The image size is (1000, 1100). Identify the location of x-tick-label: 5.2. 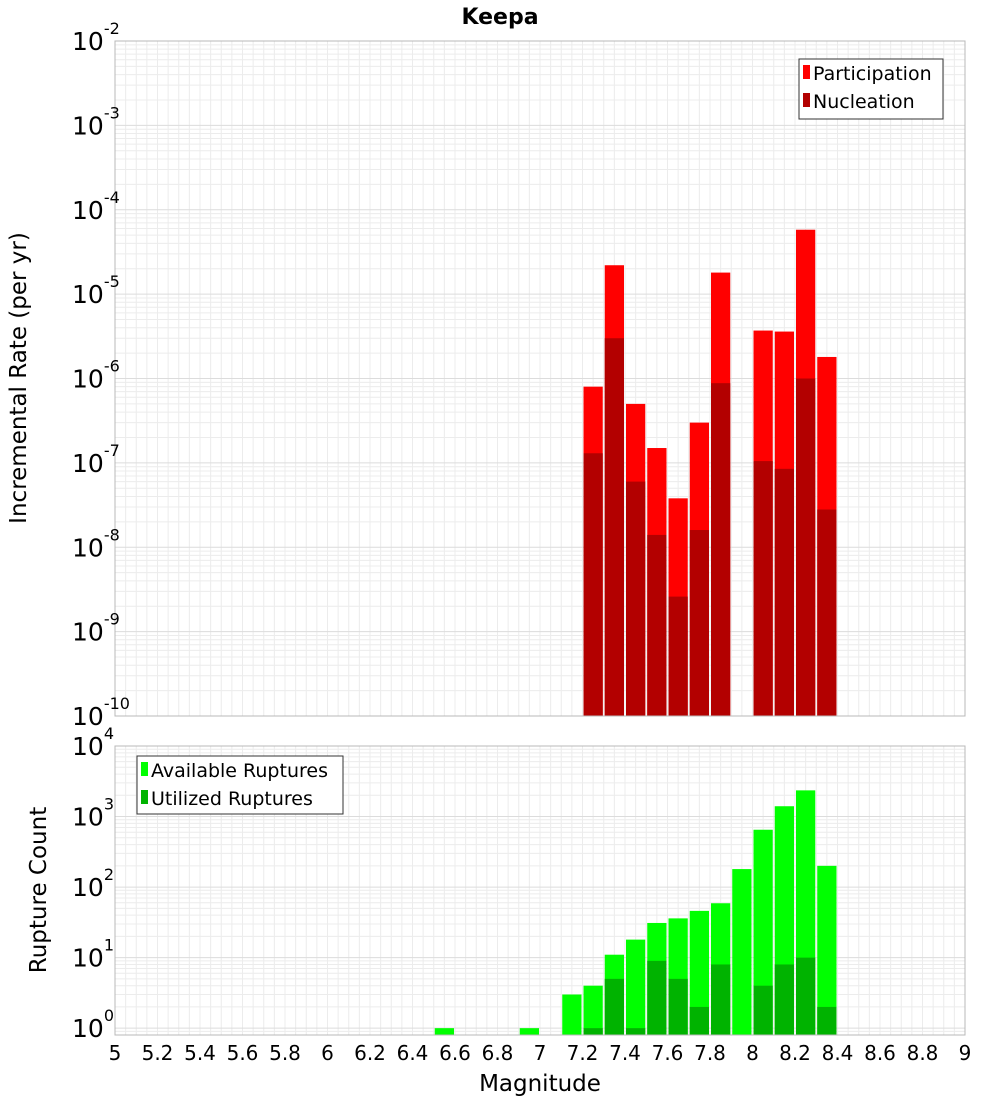
(158, 1053).